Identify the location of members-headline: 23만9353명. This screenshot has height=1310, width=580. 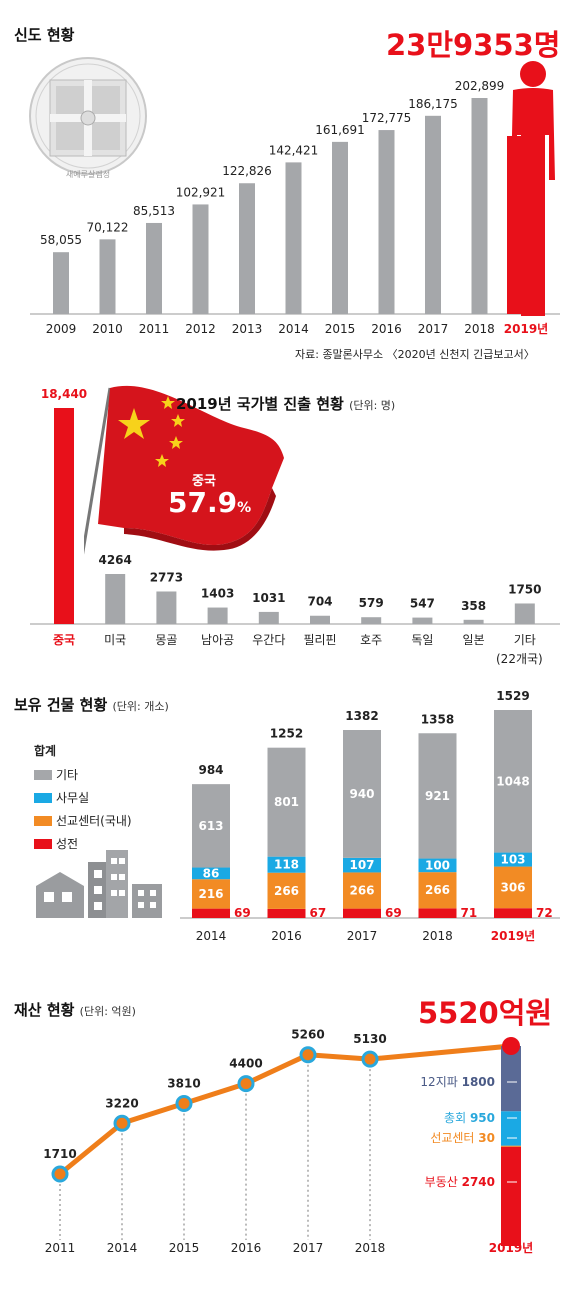
(473, 45).